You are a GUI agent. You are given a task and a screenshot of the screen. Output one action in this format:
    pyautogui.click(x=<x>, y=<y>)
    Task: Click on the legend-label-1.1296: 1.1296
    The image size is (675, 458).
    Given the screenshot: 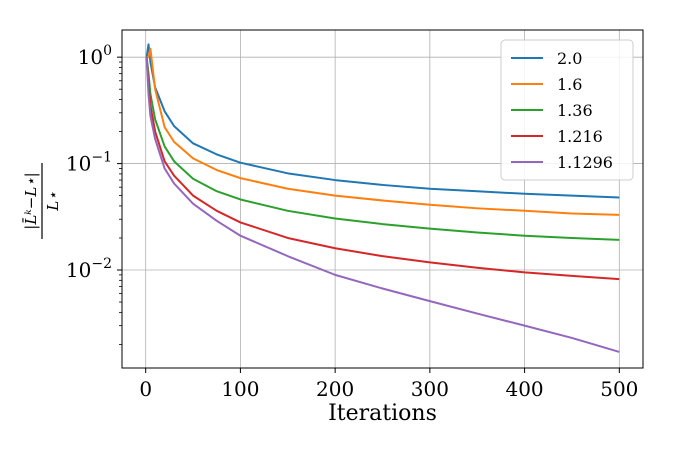 What is the action you would take?
    pyautogui.click(x=585, y=162)
    